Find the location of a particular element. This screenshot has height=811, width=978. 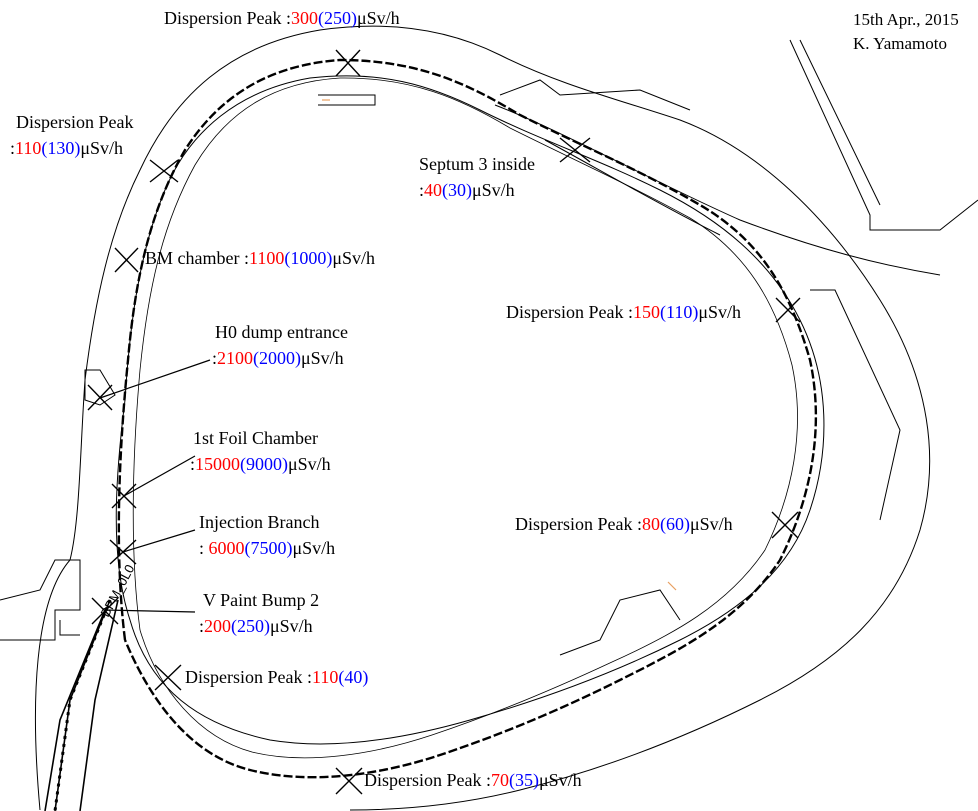

value-red: 40 is located at coordinates (433, 190).